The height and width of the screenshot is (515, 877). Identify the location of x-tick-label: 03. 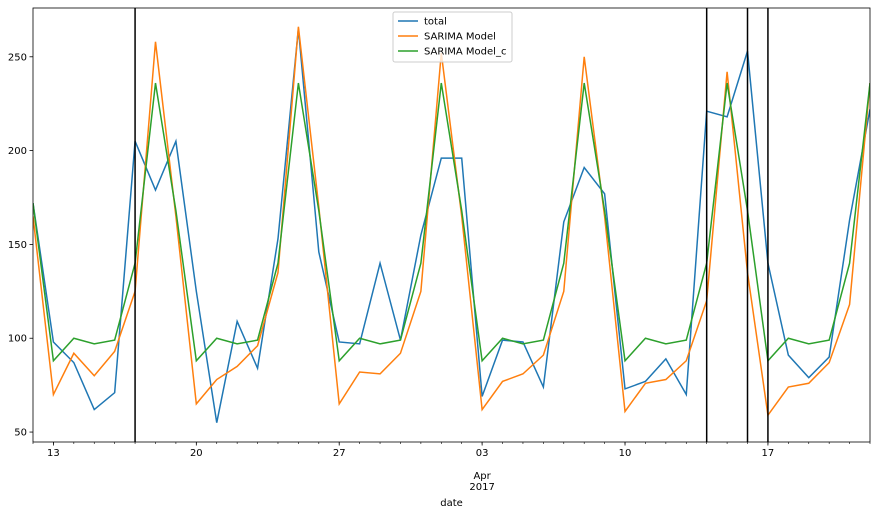
(482, 453).